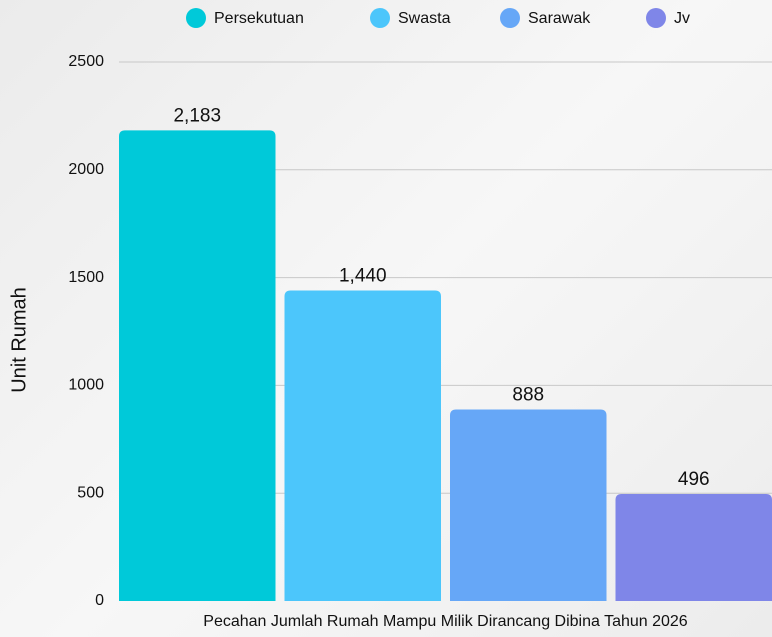 The image size is (772, 637). I want to click on data-label: 496, so click(694, 479).